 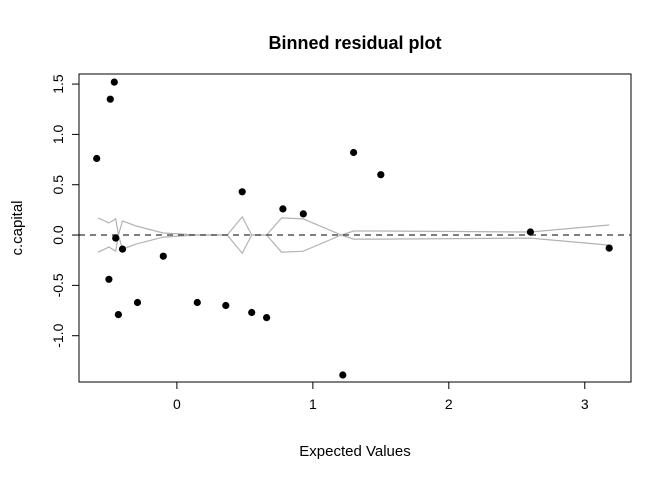 What do you see at coordinates (381, 396) in the screenshot?
I see `x-axis: 0 1 2 3` at bounding box center [381, 396].